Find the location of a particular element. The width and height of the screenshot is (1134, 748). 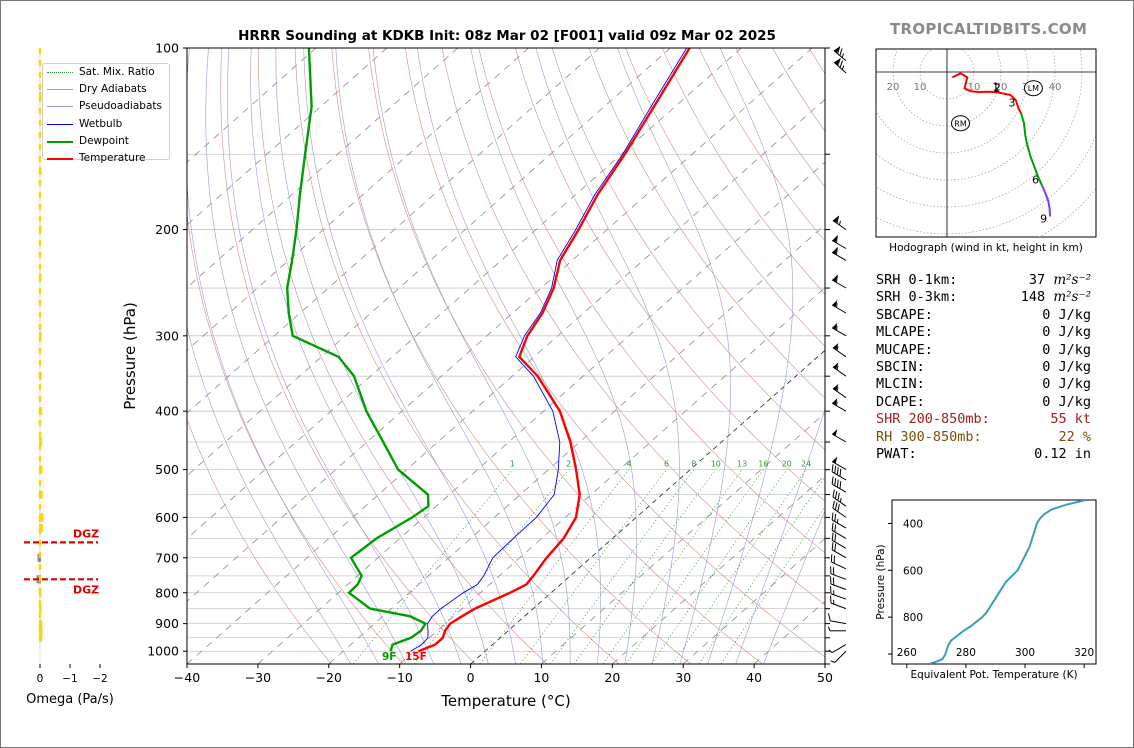

y-tick-label: 1000 is located at coordinates (163, 651).